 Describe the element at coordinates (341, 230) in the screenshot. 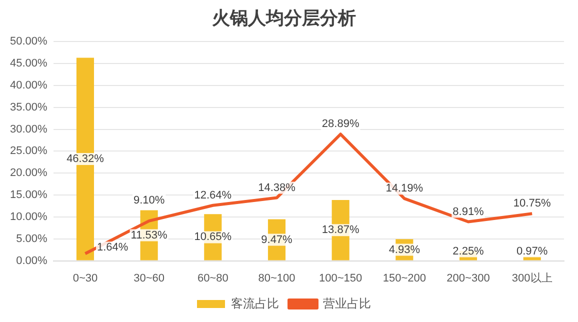

I see `data-label: 13.87%` at that location.